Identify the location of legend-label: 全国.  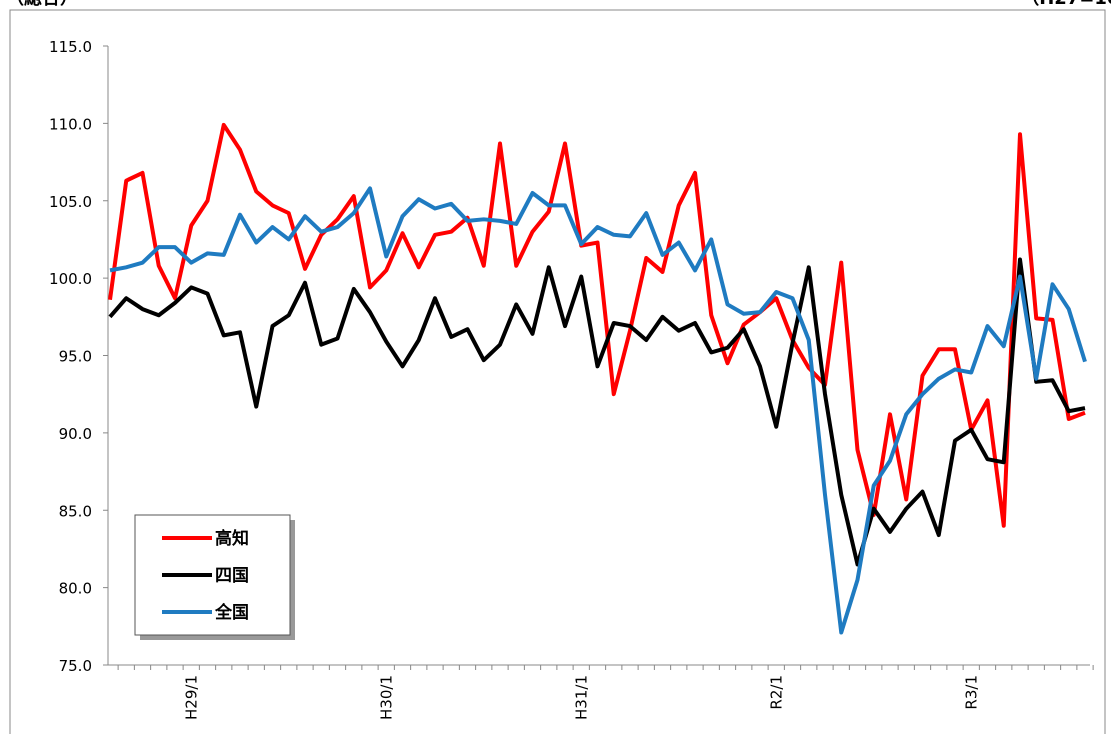
(231, 612).